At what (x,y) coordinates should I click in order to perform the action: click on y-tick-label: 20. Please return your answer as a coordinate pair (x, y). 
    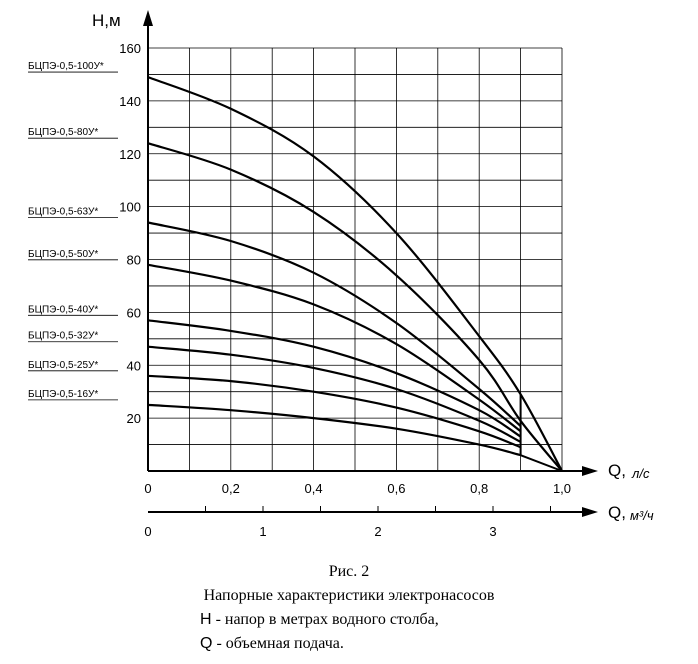
    Looking at the image, I should click on (134, 418).